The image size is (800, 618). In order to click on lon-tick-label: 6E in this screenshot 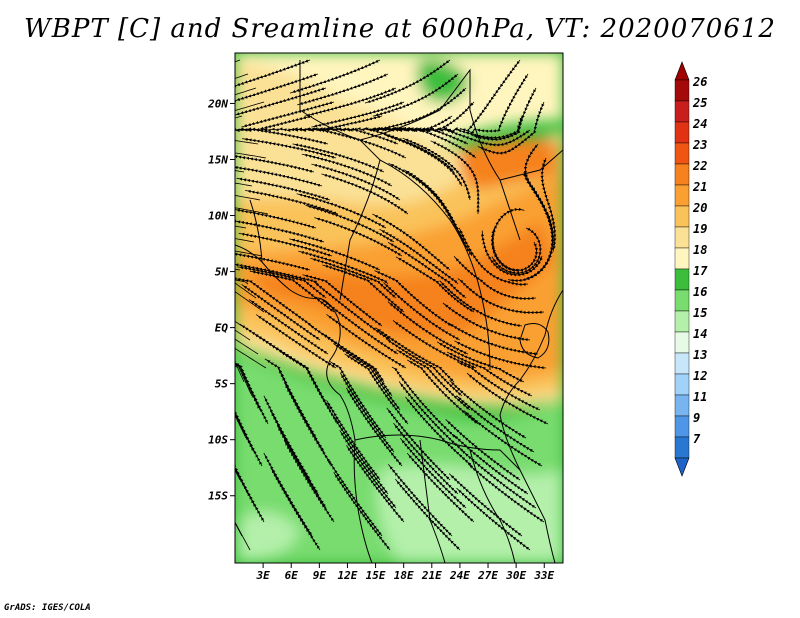, I will do `click(292, 575)`.